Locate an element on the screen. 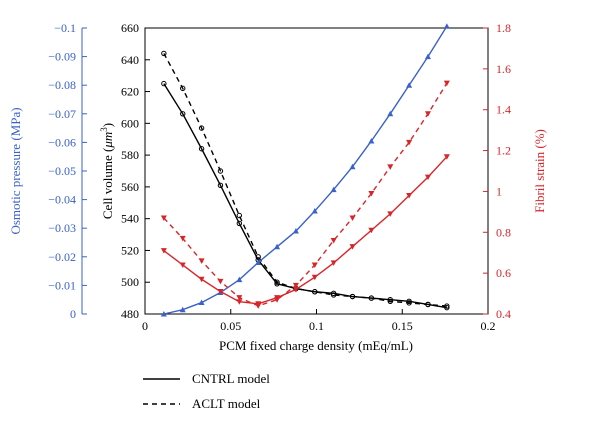 Image resolution: width=600 pixels, height=433 pixels. x-tick-label: 0.2 is located at coordinates (488, 326).